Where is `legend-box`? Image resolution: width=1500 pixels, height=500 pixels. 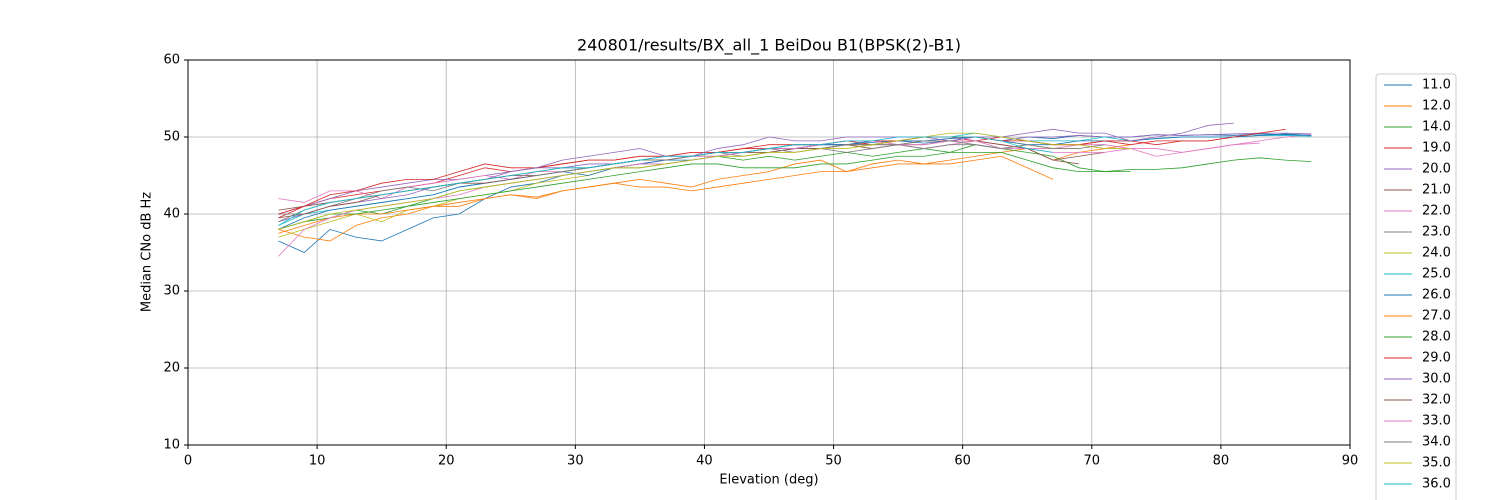
legend-box is located at coordinates (1416, 286).